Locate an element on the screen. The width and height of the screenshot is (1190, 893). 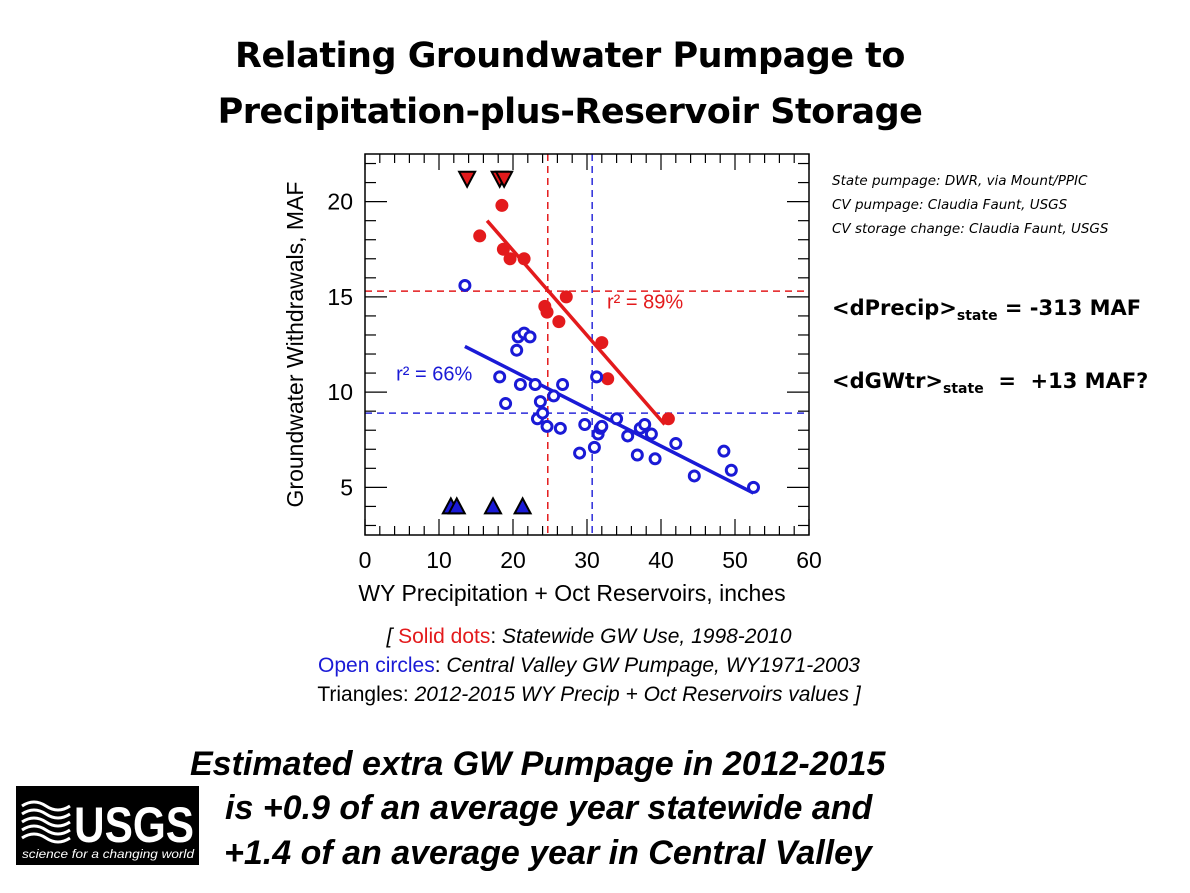
y-axis-label: Groundwater Withdrawals, MAF is located at coordinates (295, 345).